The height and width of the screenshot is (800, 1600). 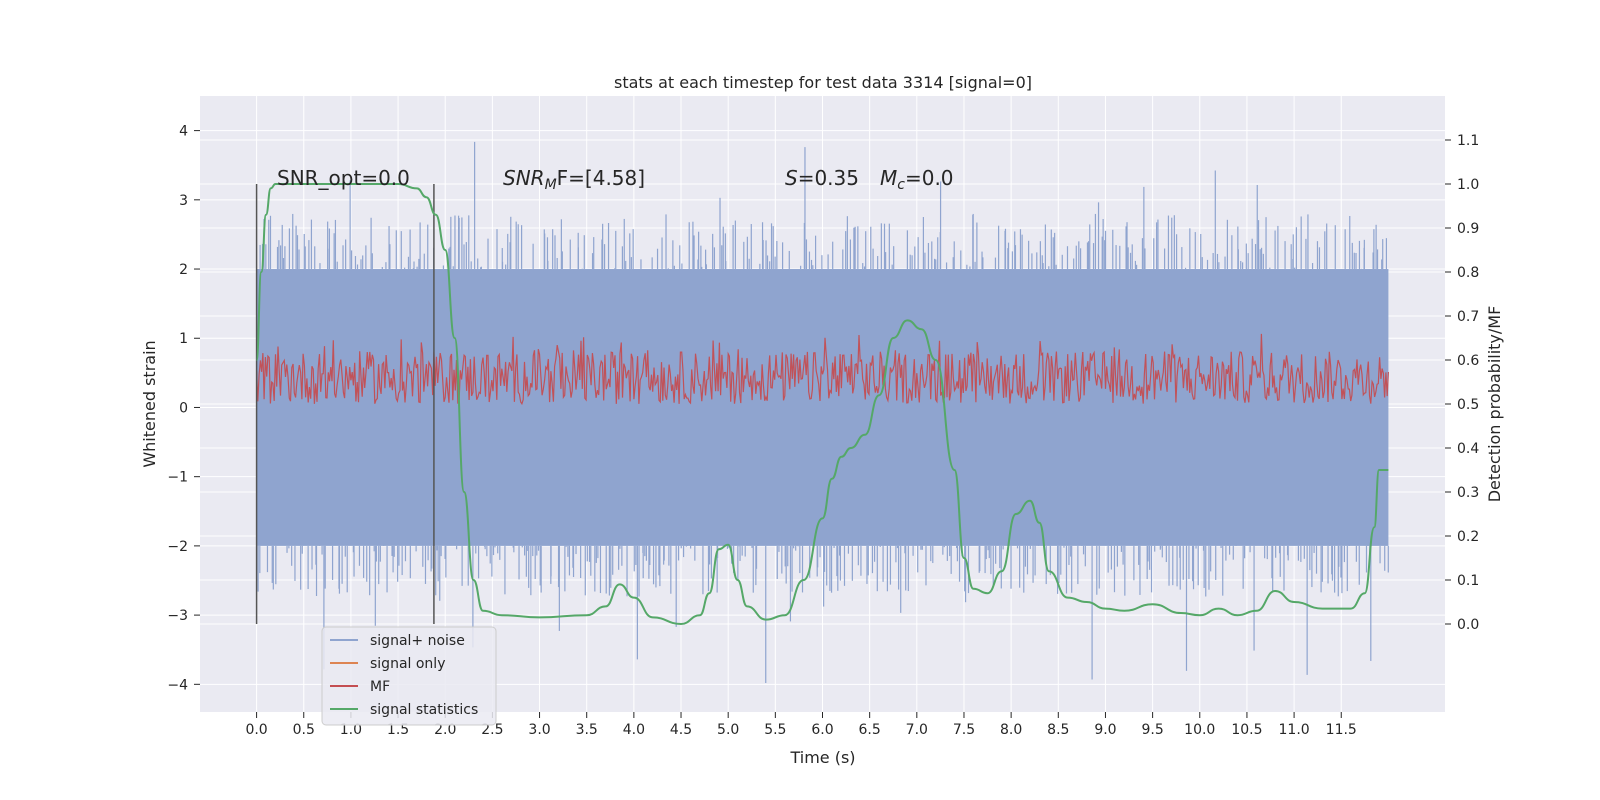 I want to click on x-tick-label: 1.5, so click(x=398, y=730).